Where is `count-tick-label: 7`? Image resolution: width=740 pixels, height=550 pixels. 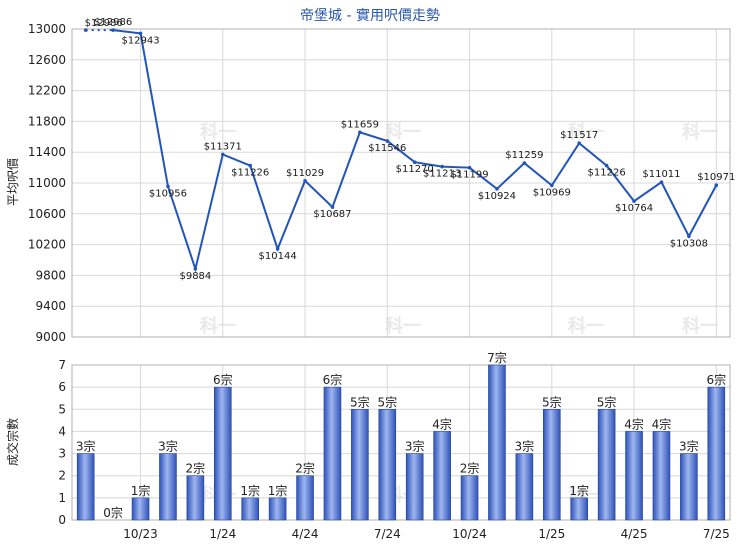
count-tick-label: 7 is located at coordinates (62, 365).